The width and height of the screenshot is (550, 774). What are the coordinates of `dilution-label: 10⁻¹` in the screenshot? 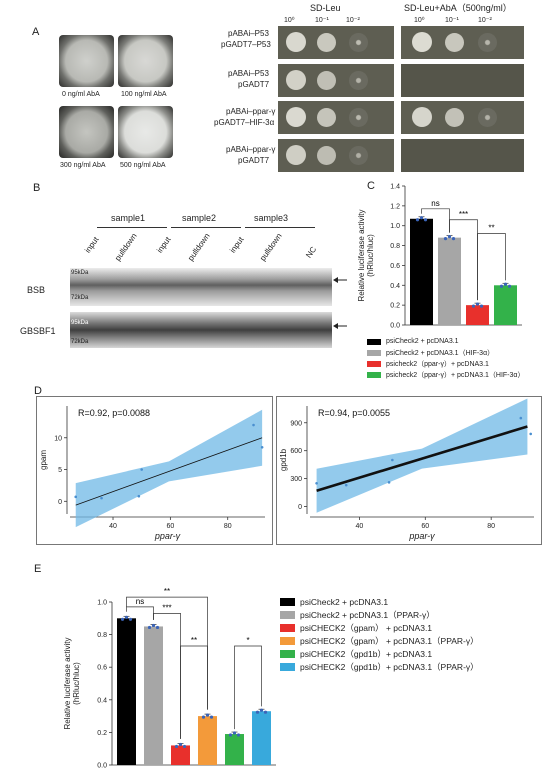 It's located at (322, 20).